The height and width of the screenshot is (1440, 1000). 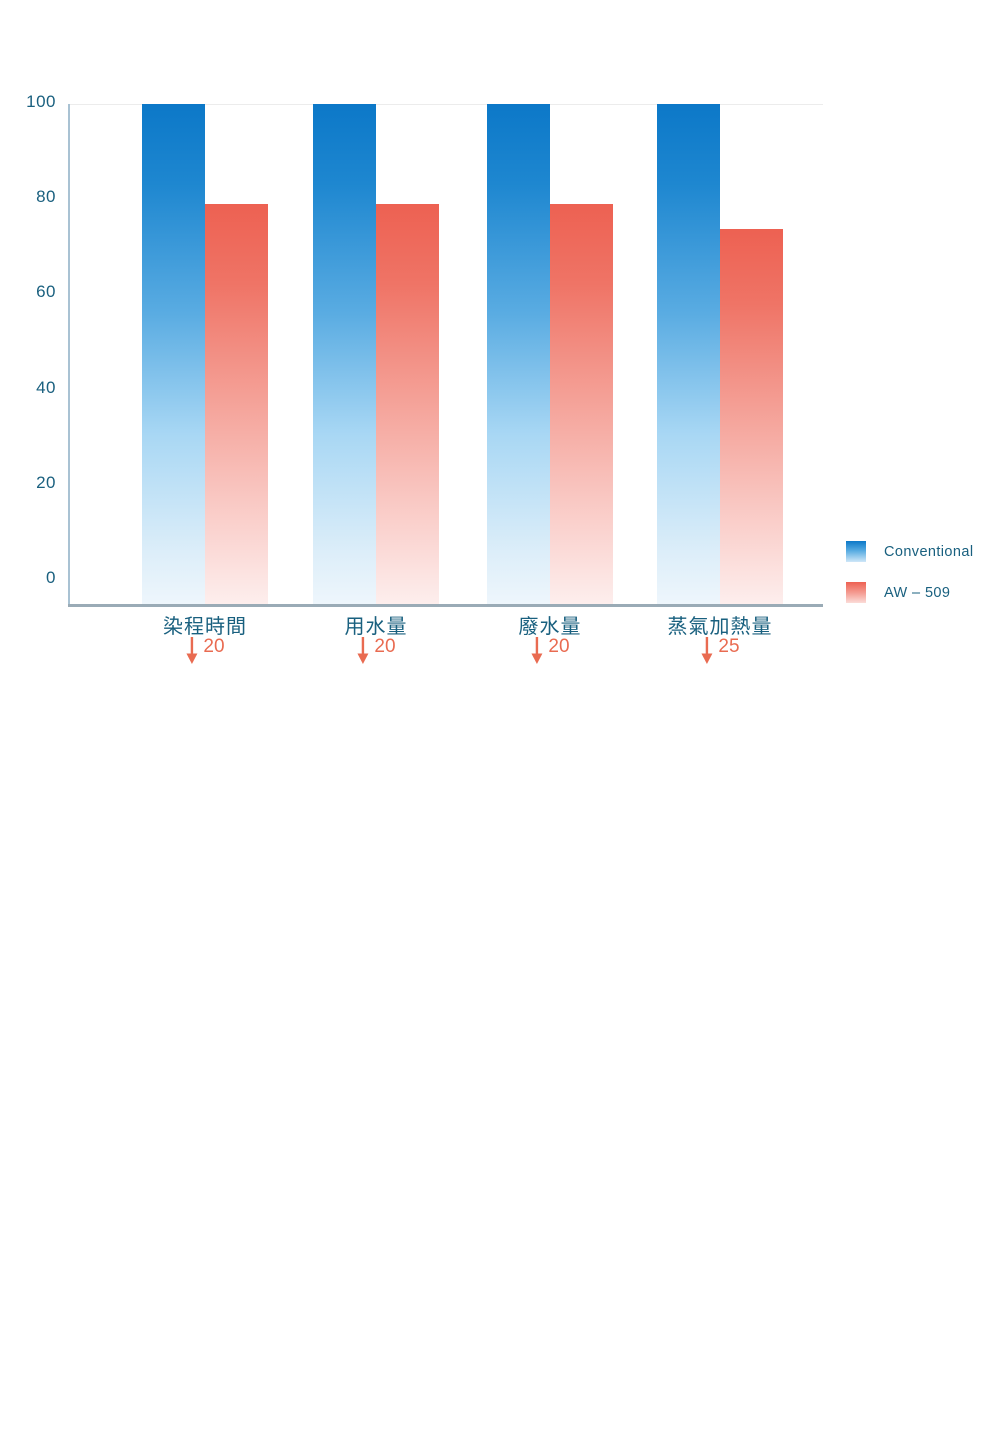 I want to click on legend-swatch-conventional, so click(x=856, y=551).